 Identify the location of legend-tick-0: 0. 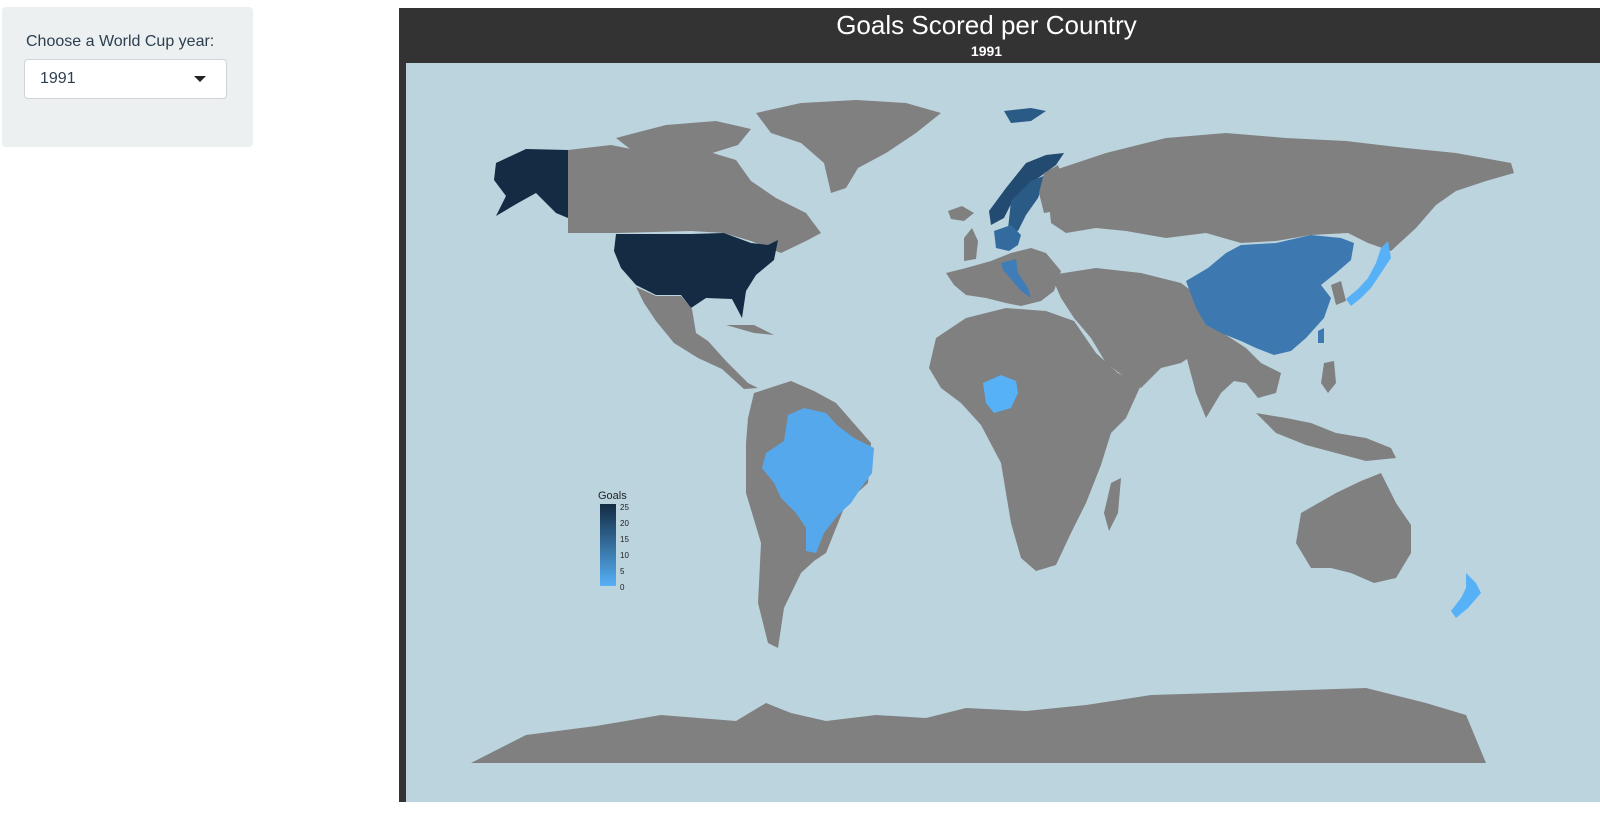
(622, 587).